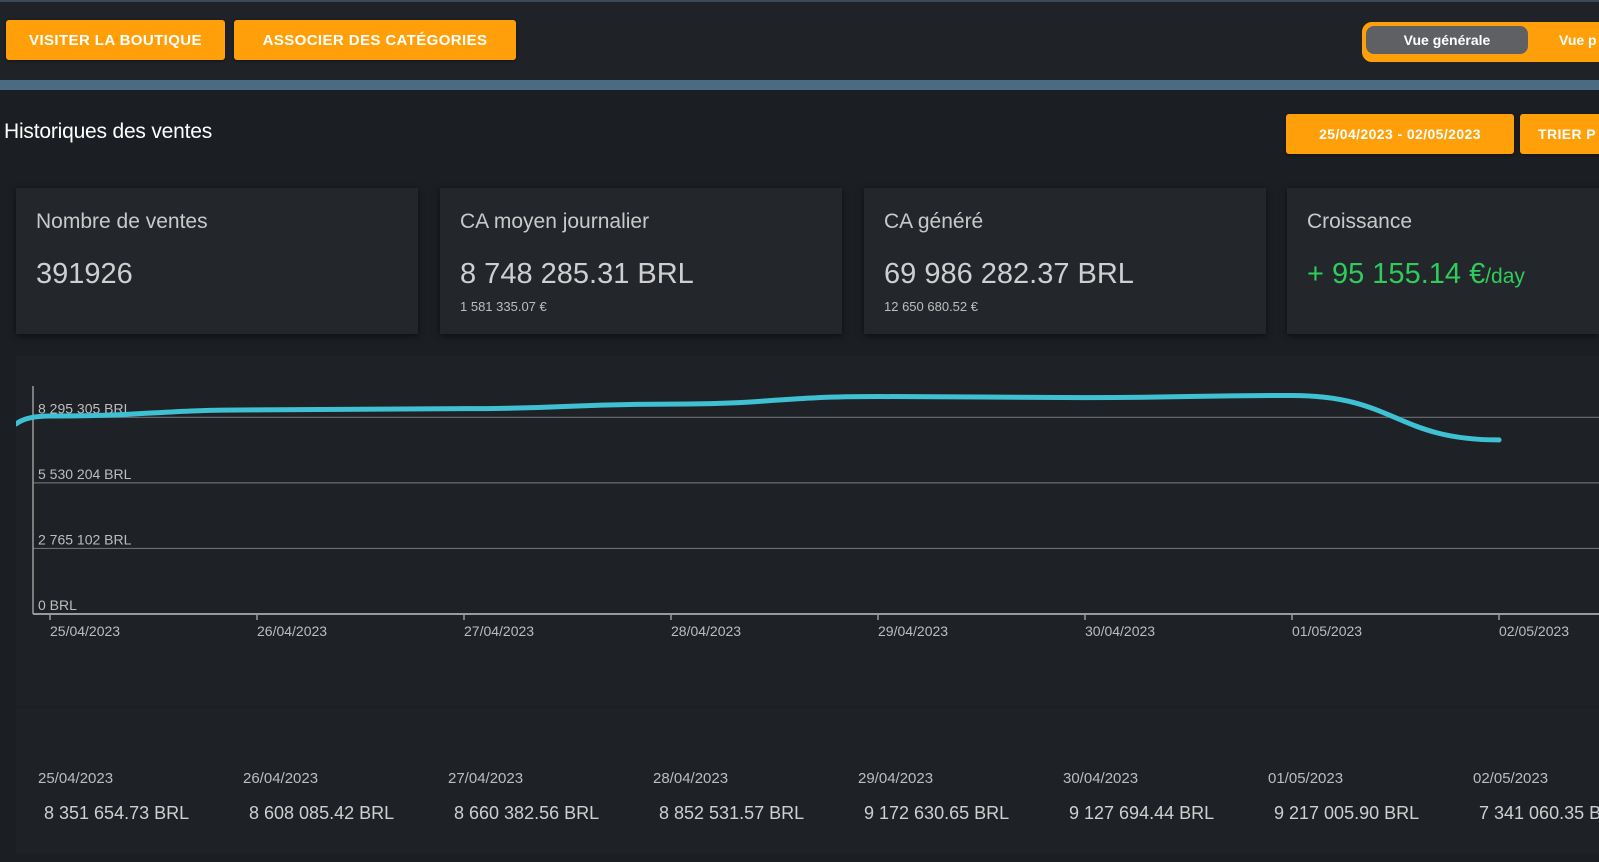  Describe the element at coordinates (117, 813) in the screenshot. I see `daily-amount: 8 351 654.73 BRL` at that location.